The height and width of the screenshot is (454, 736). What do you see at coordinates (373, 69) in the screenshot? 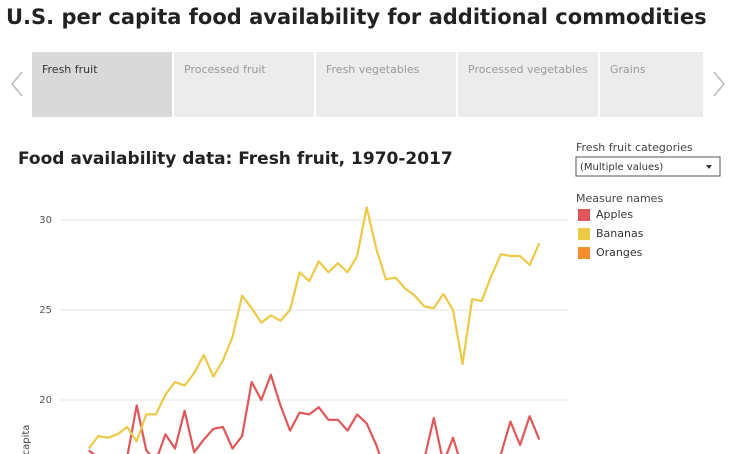
I see `tab-label: Fresh vegetables` at bounding box center [373, 69].